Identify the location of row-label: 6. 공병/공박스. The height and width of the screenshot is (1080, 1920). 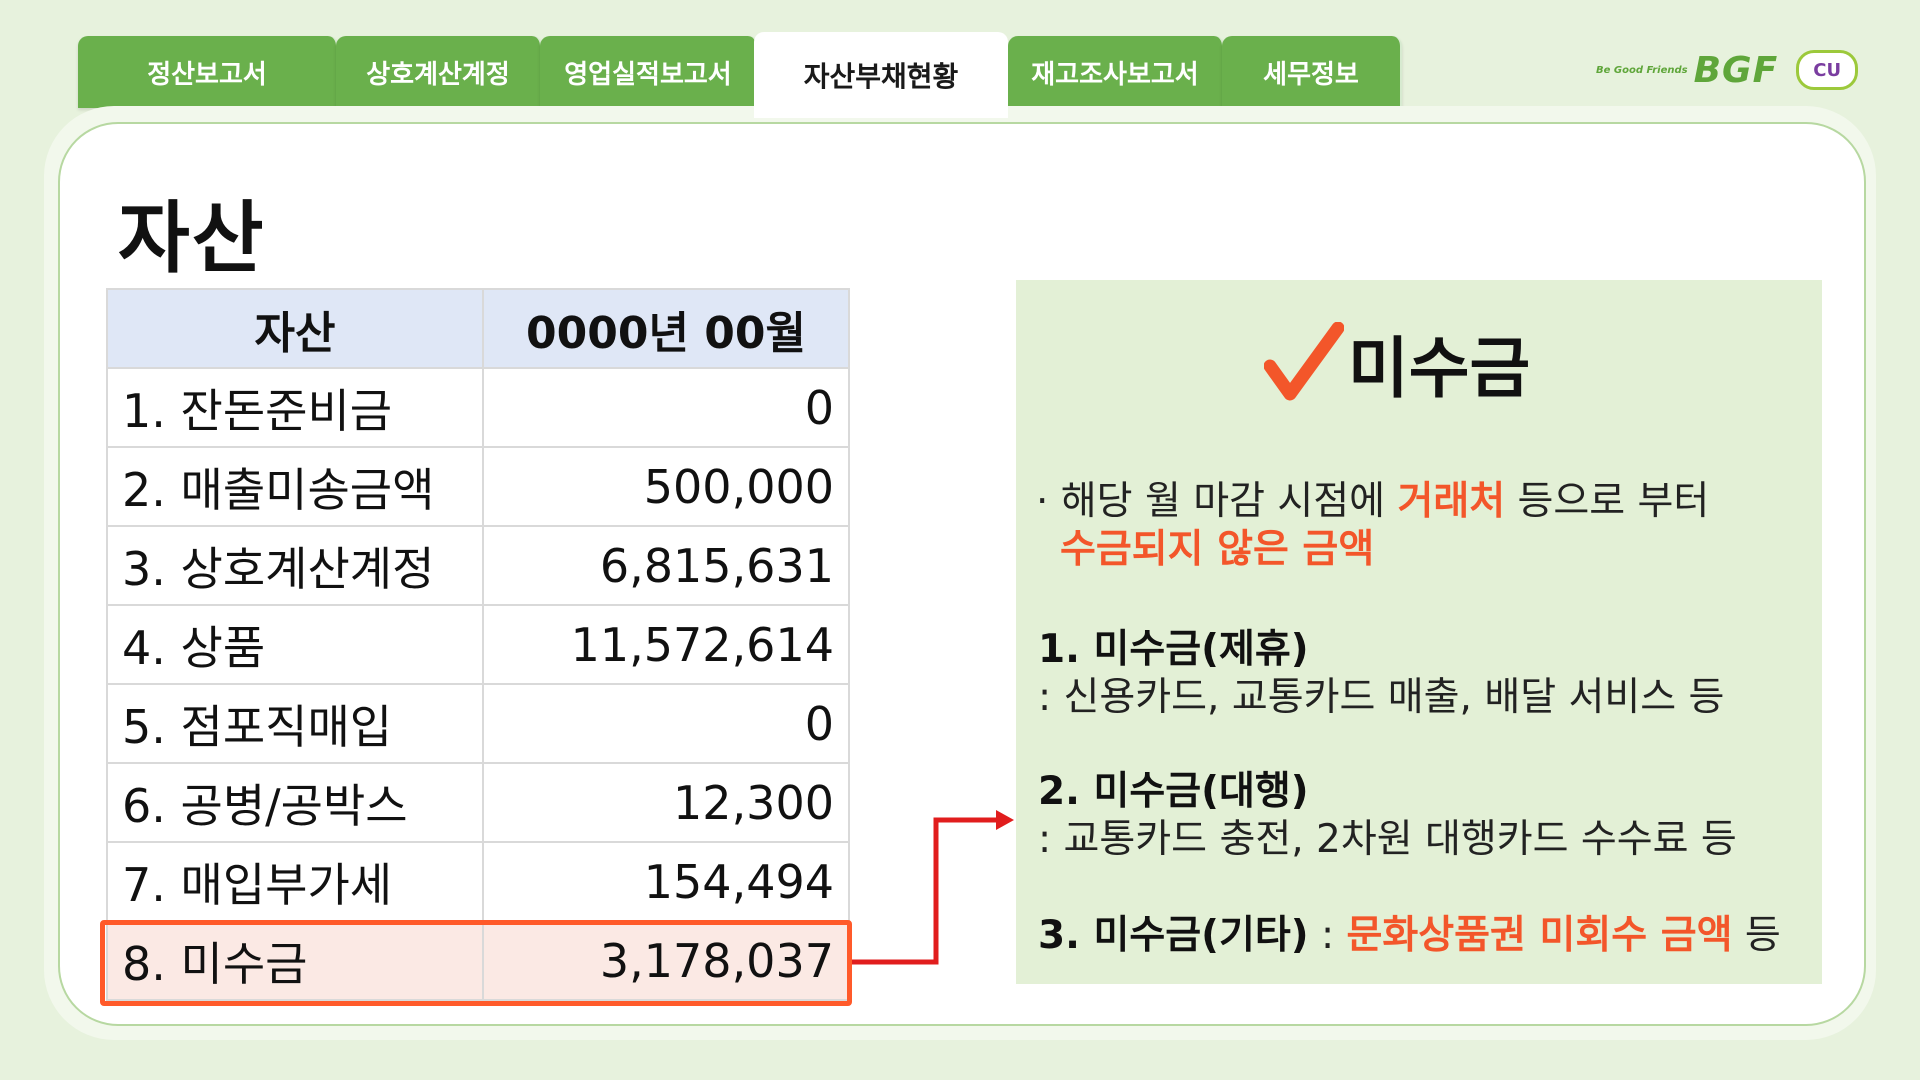
(295, 802).